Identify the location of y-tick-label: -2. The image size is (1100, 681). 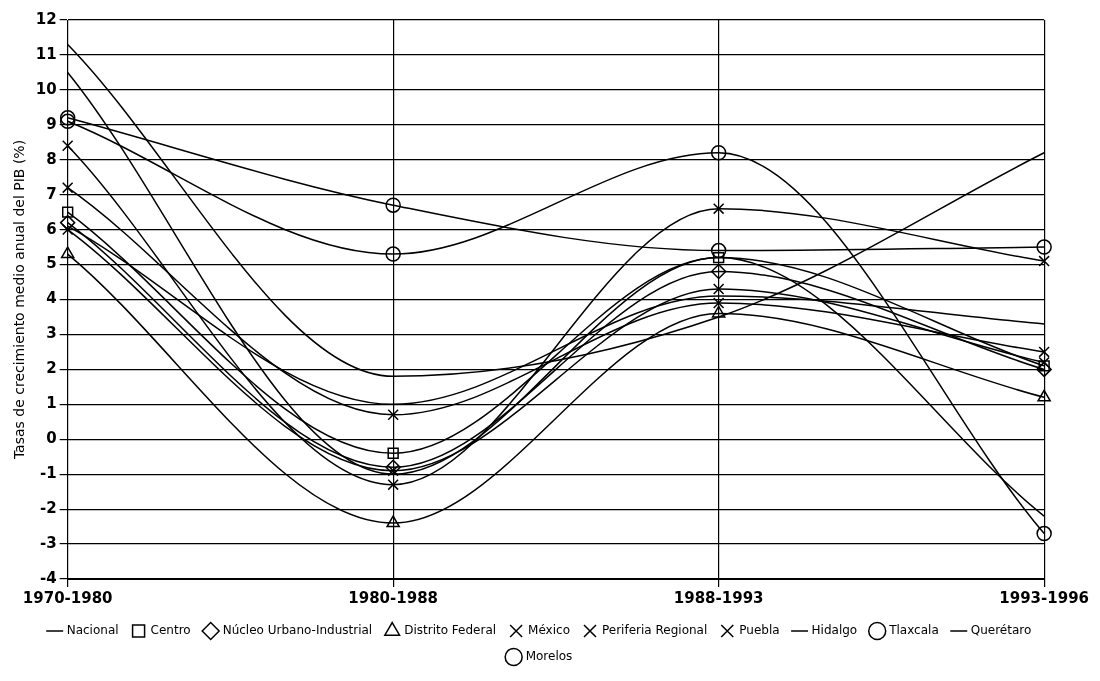
(48, 508).